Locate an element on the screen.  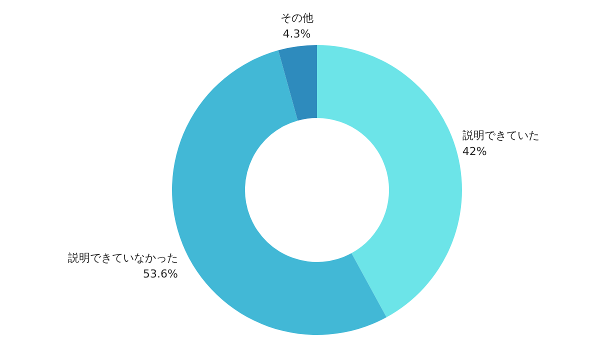
slice-label: その他 is located at coordinates (297, 17).